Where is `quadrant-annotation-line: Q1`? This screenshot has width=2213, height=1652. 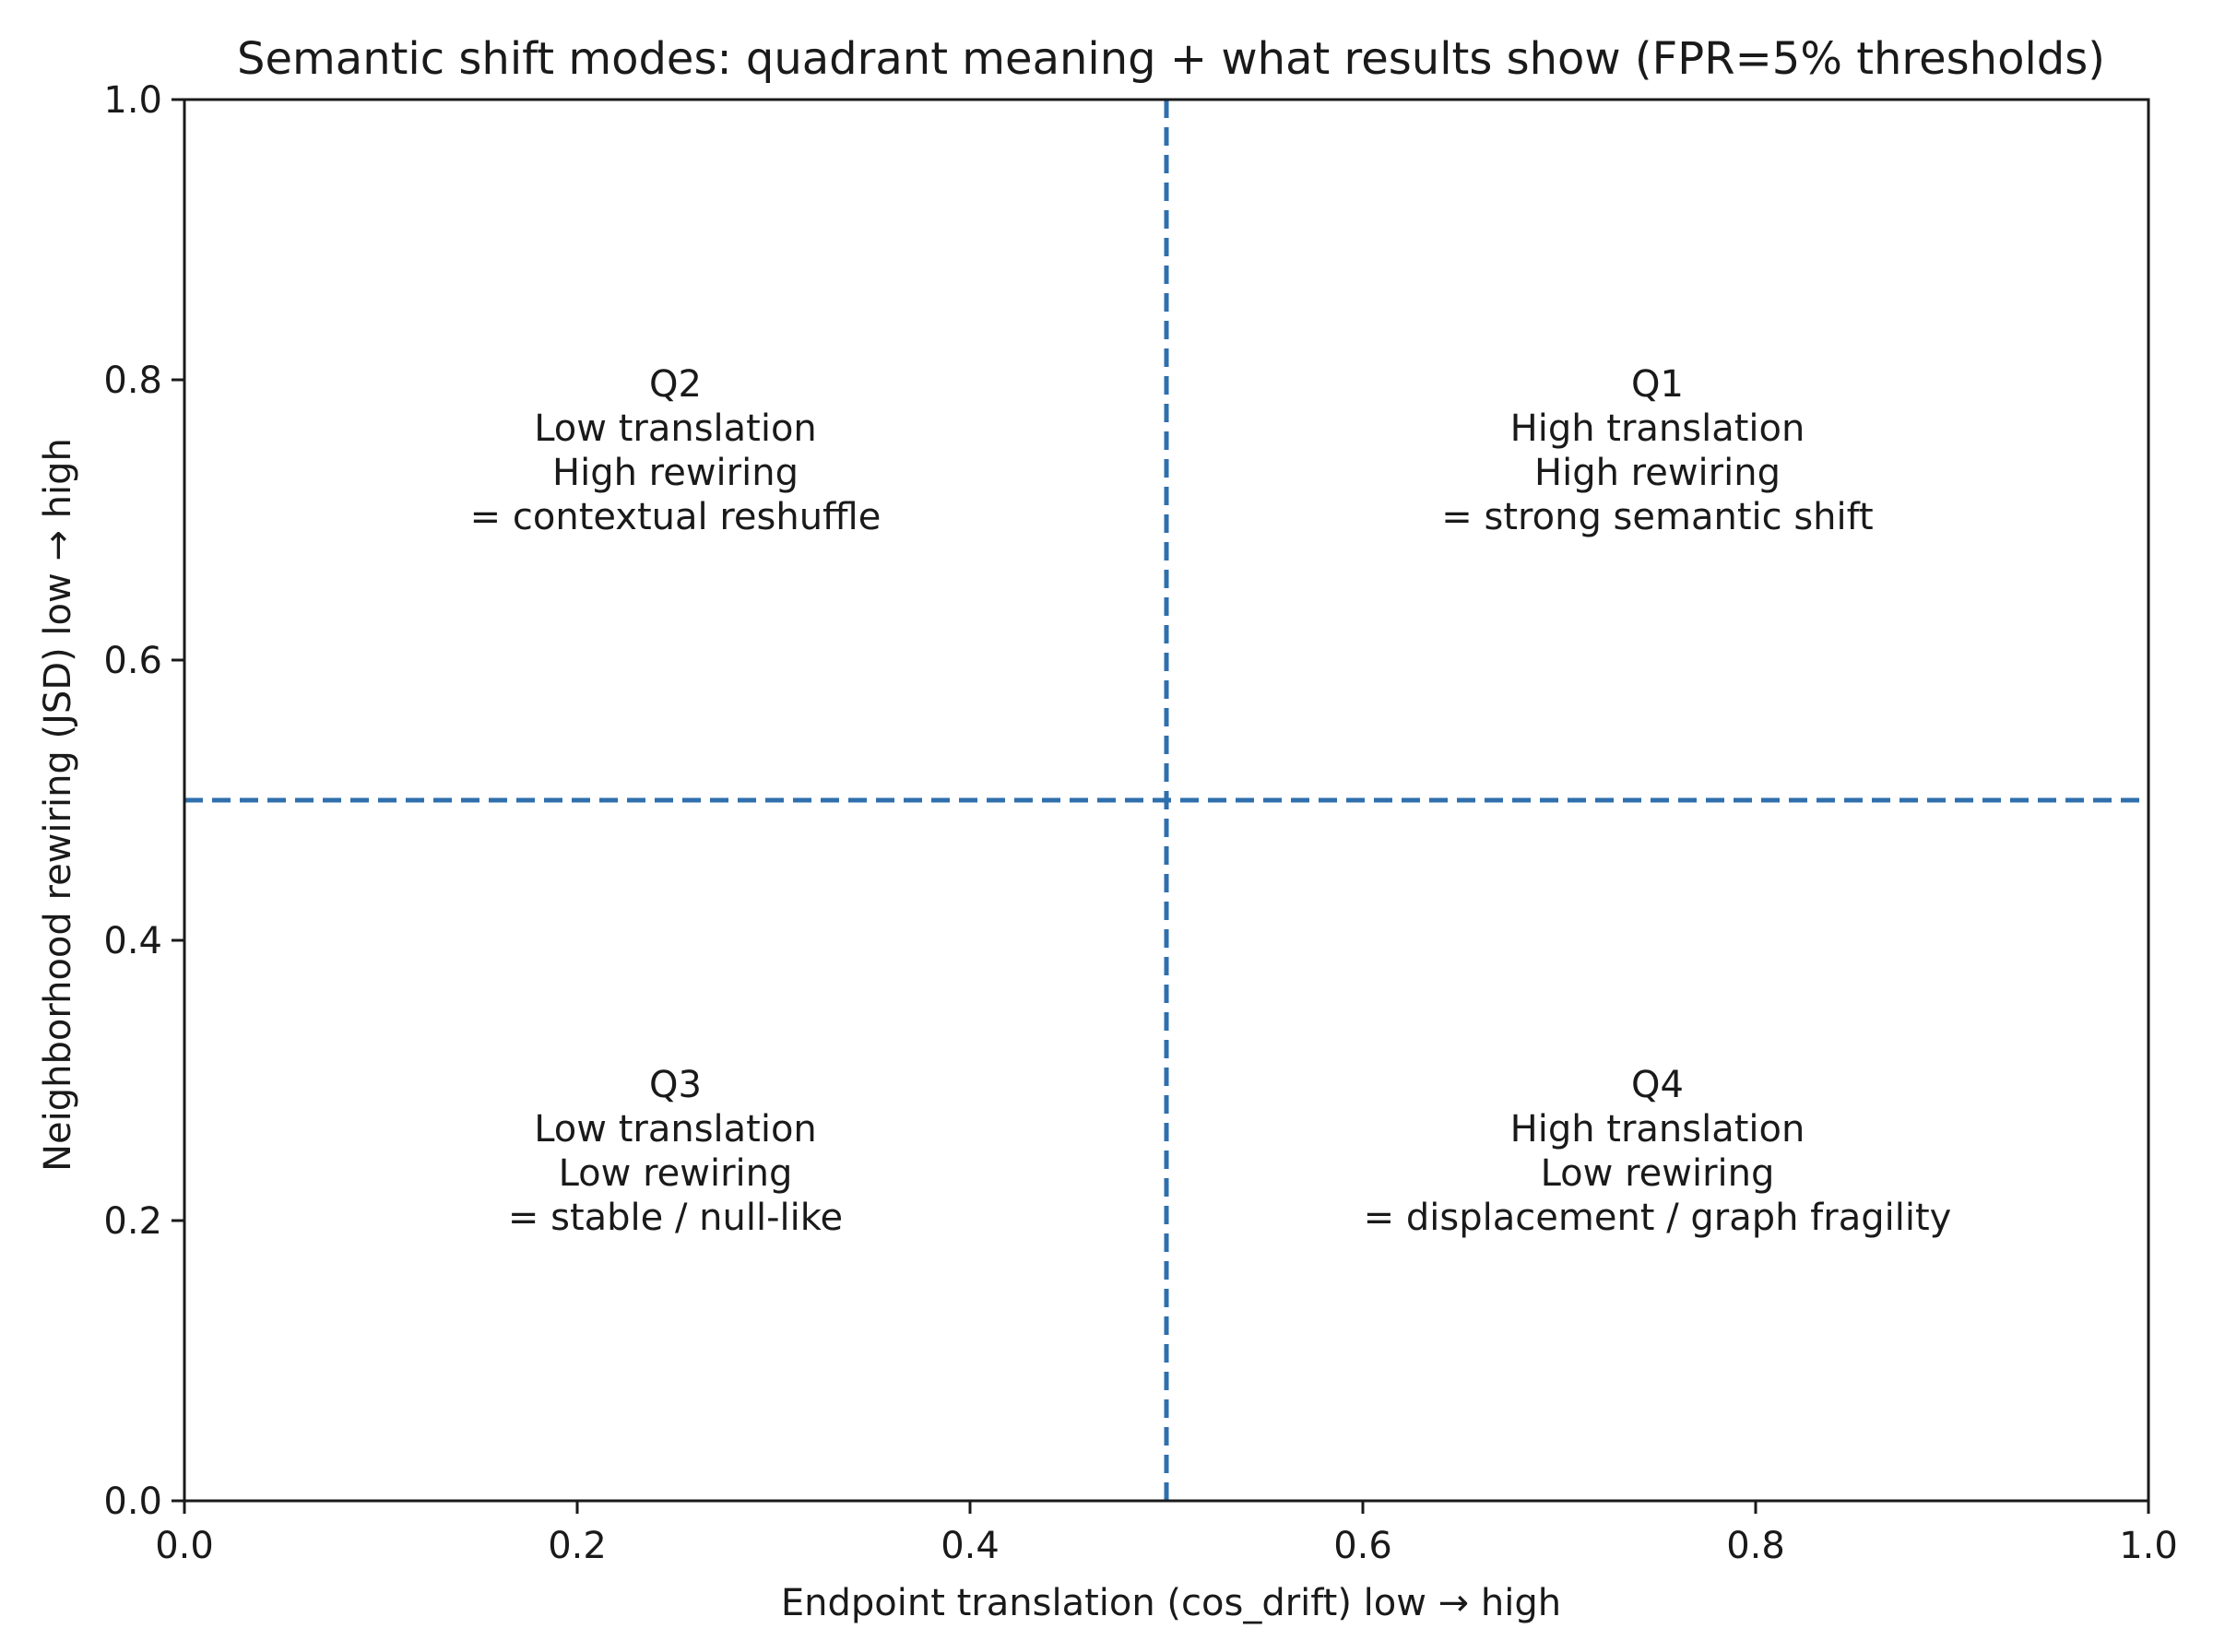 quadrant-annotation-line: Q1 is located at coordinates (1657, 384).